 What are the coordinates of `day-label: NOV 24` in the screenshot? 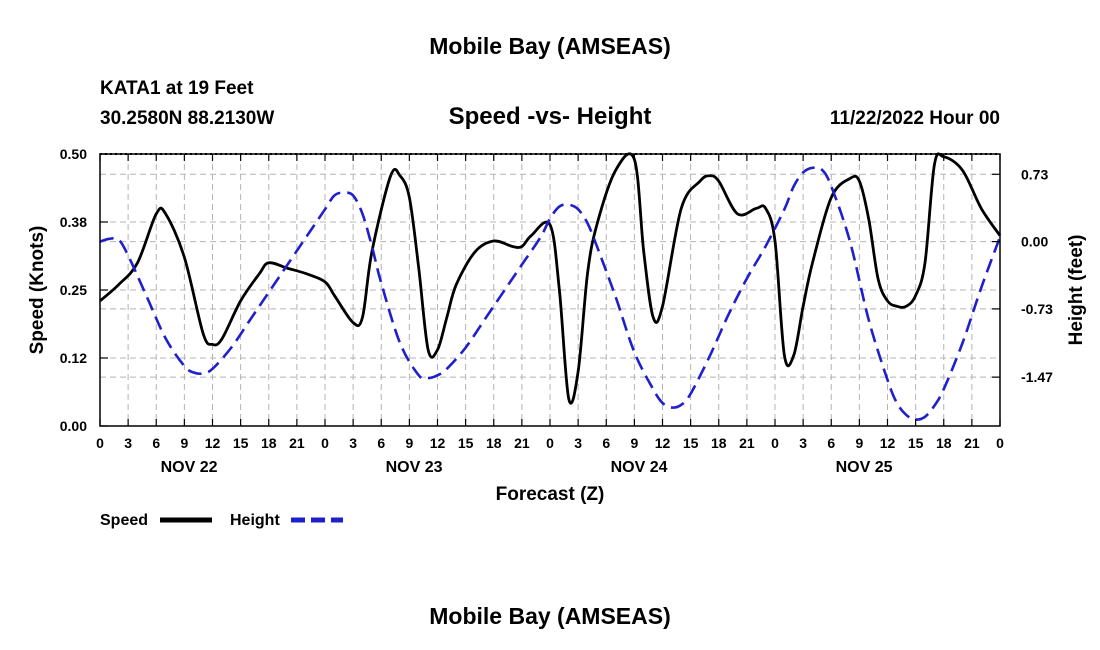 It's located at (639, 467).